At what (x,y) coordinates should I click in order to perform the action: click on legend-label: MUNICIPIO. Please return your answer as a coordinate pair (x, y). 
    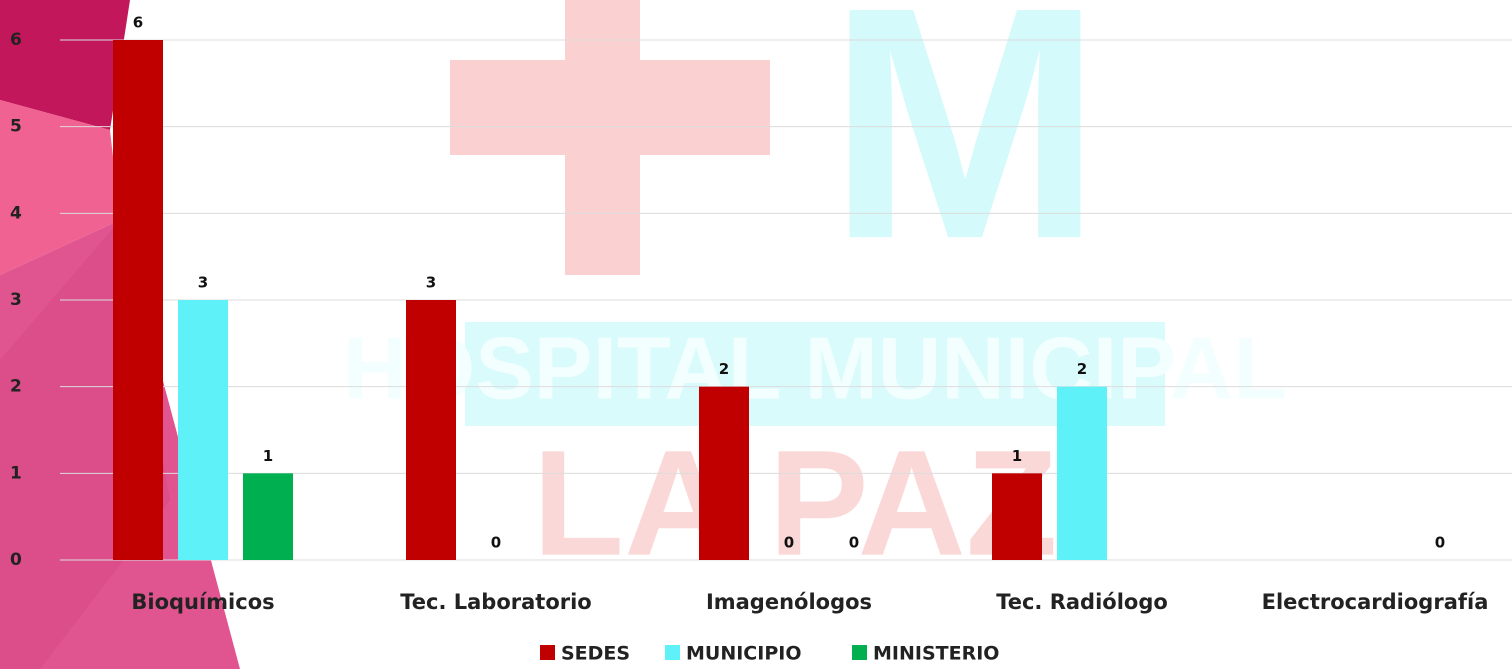
    Looking at the image, I should click on (743, 654).